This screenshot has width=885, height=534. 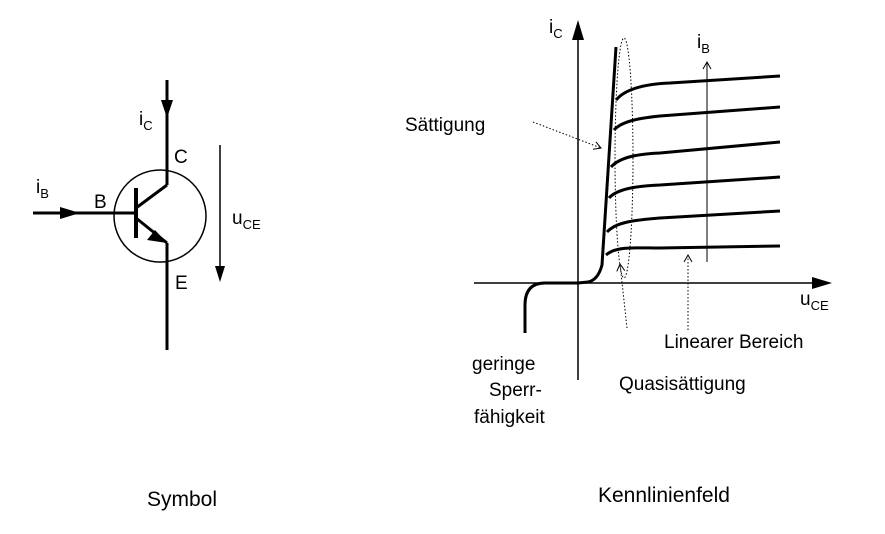 I want to click on symbol-collector-current-label: iC, so click(x=146, y=121).